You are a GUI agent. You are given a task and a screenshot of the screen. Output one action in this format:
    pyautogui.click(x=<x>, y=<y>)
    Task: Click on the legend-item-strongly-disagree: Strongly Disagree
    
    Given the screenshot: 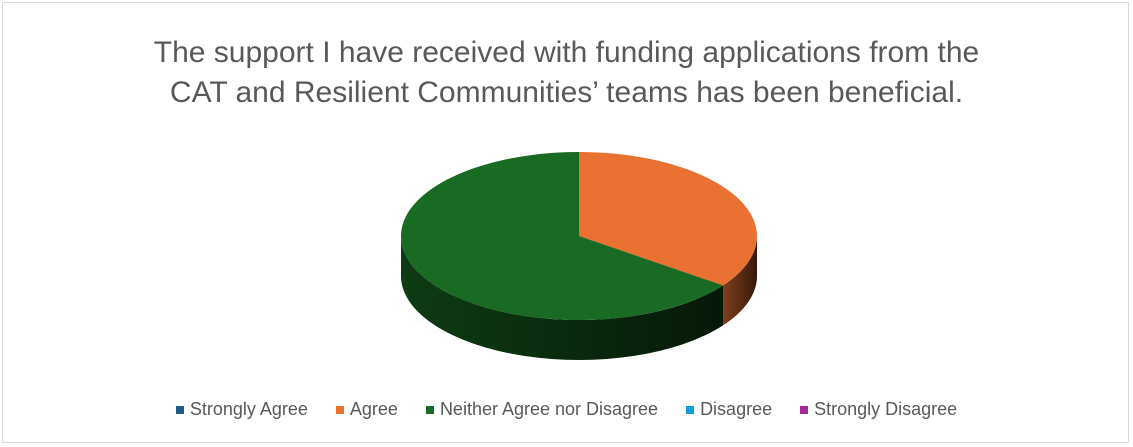 What is the action you would take?
    pyautogui.click(x=878, y=409)
    